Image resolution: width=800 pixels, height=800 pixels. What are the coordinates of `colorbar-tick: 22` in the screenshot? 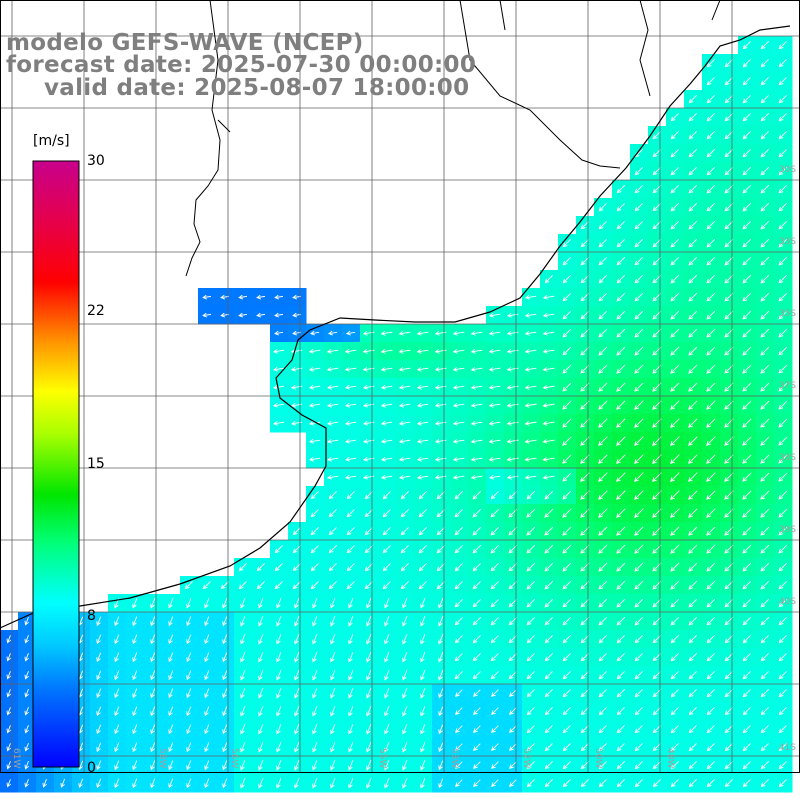 It's located at (96, 311).